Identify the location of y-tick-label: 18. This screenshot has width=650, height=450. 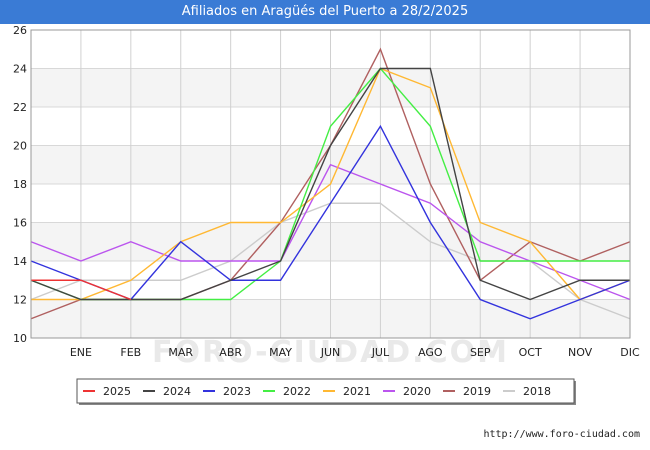
(20, 184).